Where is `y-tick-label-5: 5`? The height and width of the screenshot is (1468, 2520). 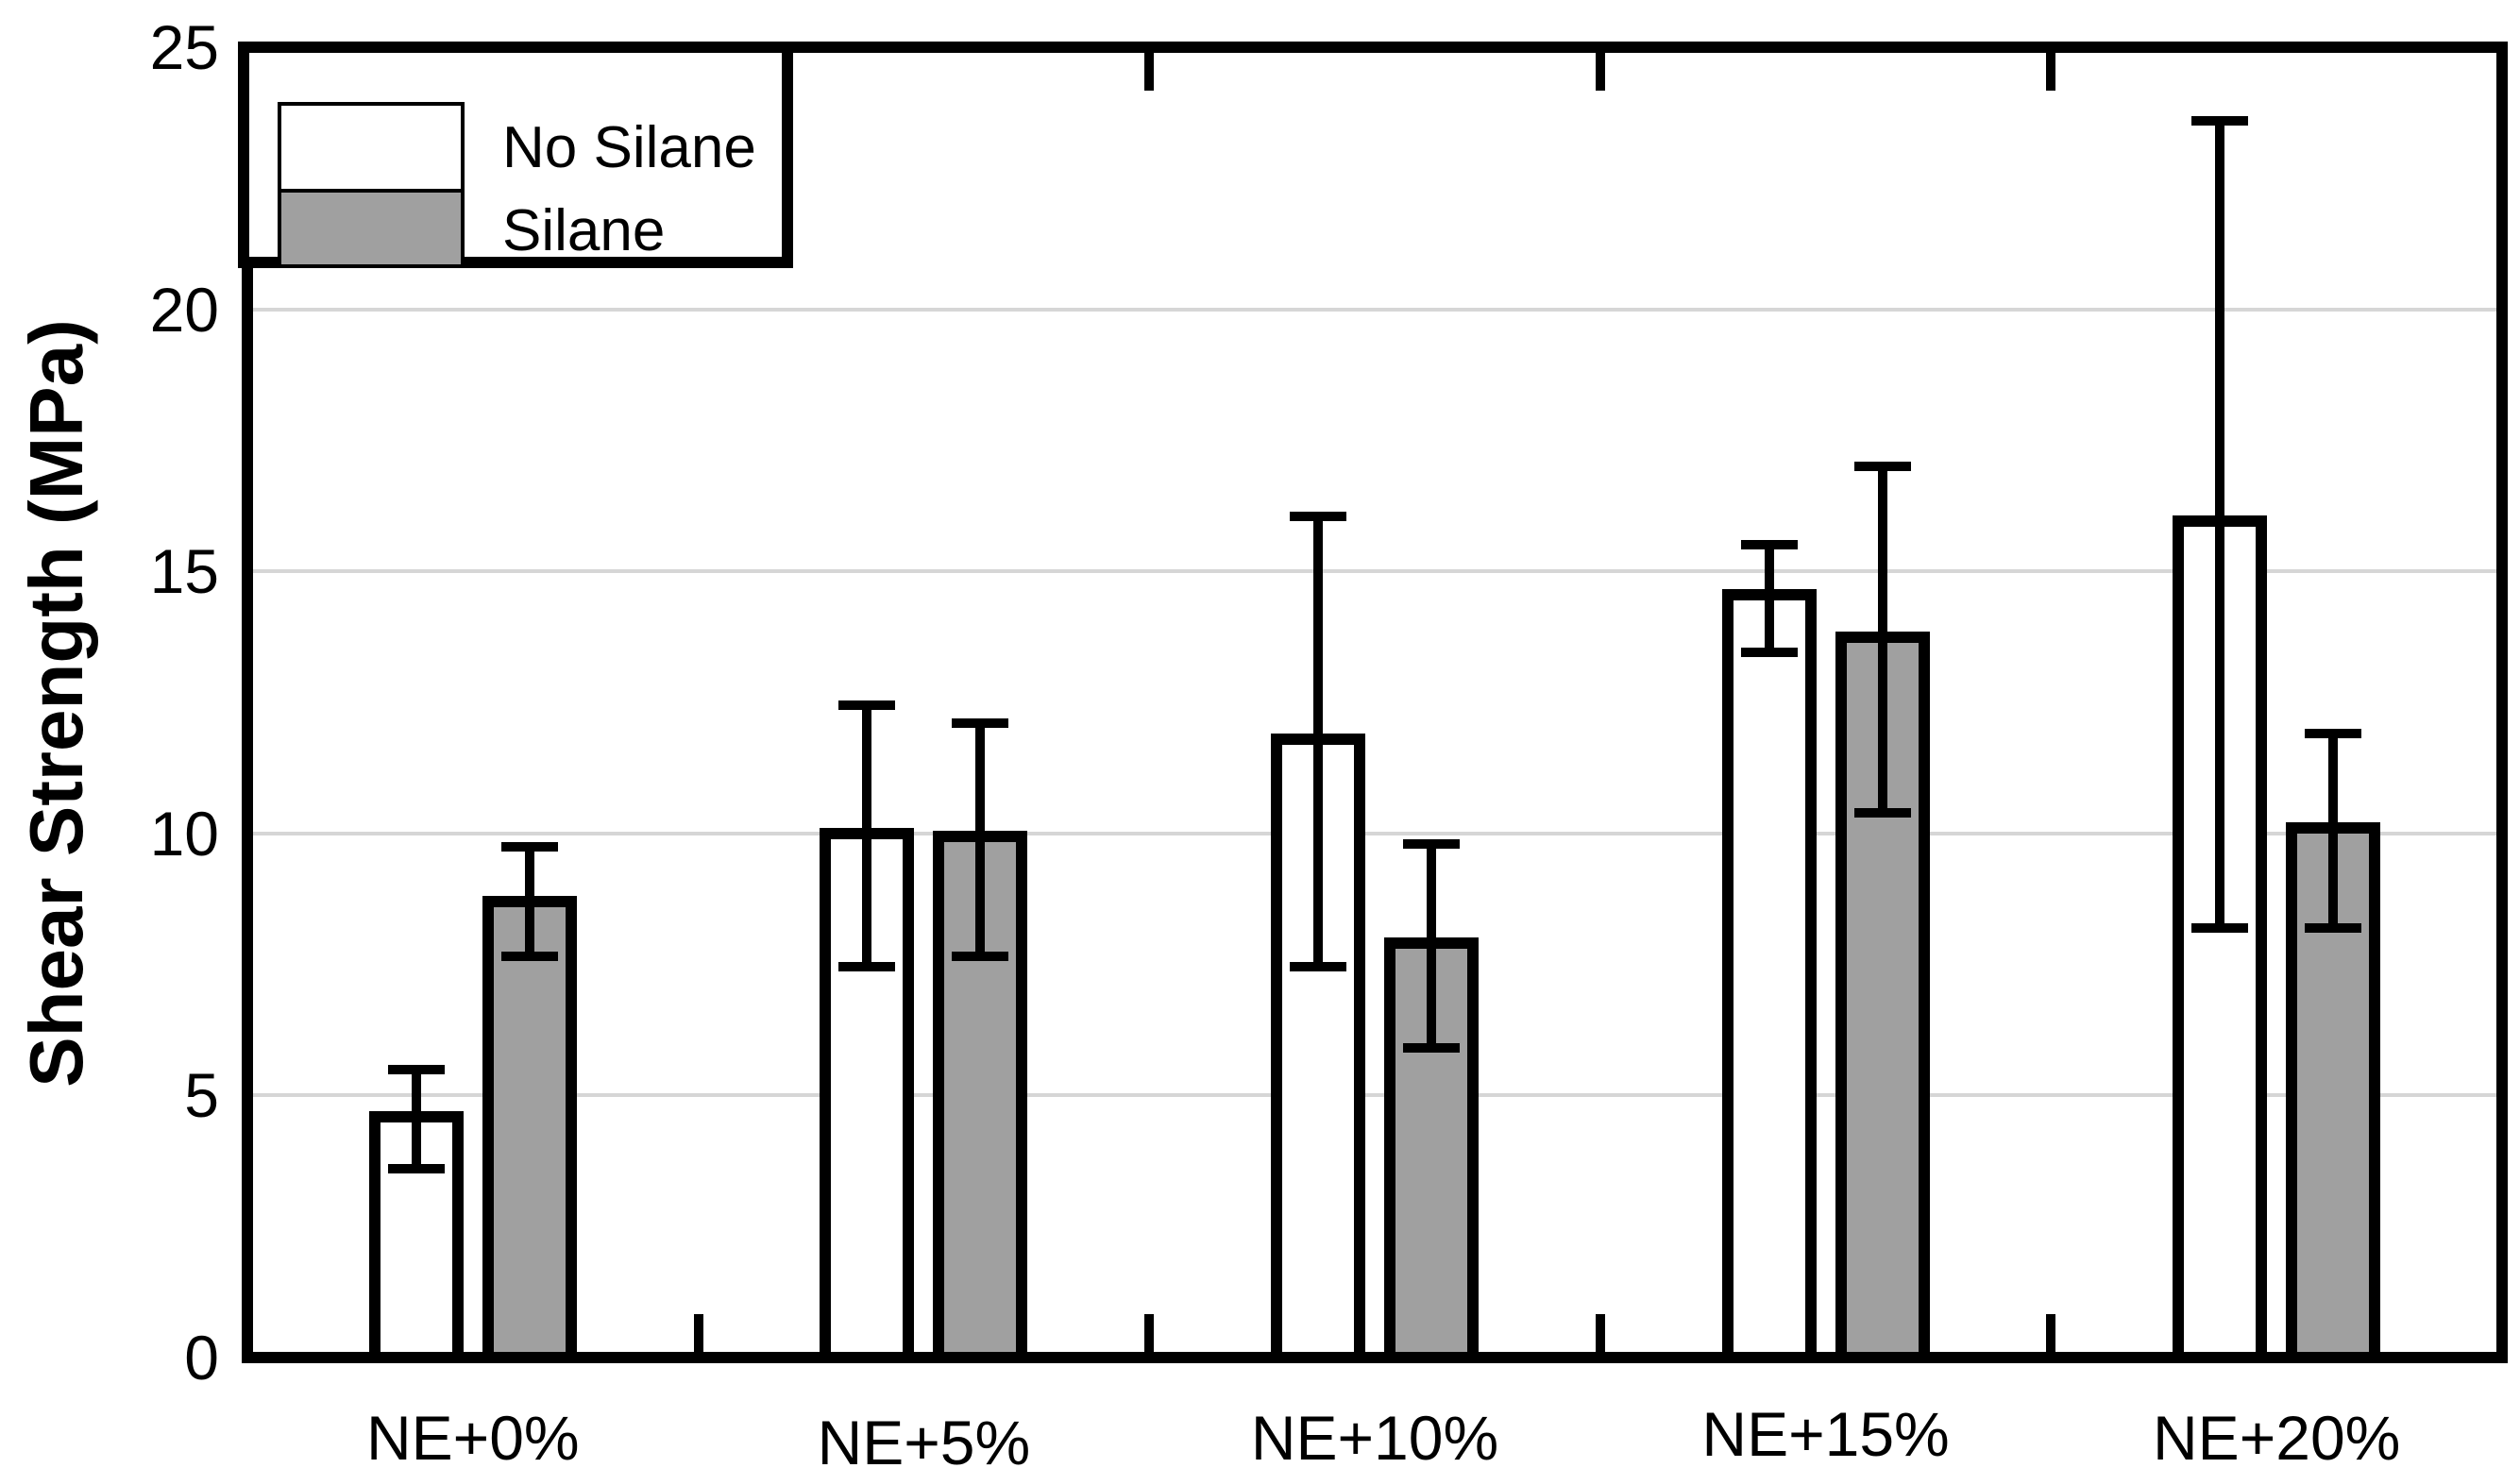
y-tick-label-5: 5 is located at coordinates (201, 1095).